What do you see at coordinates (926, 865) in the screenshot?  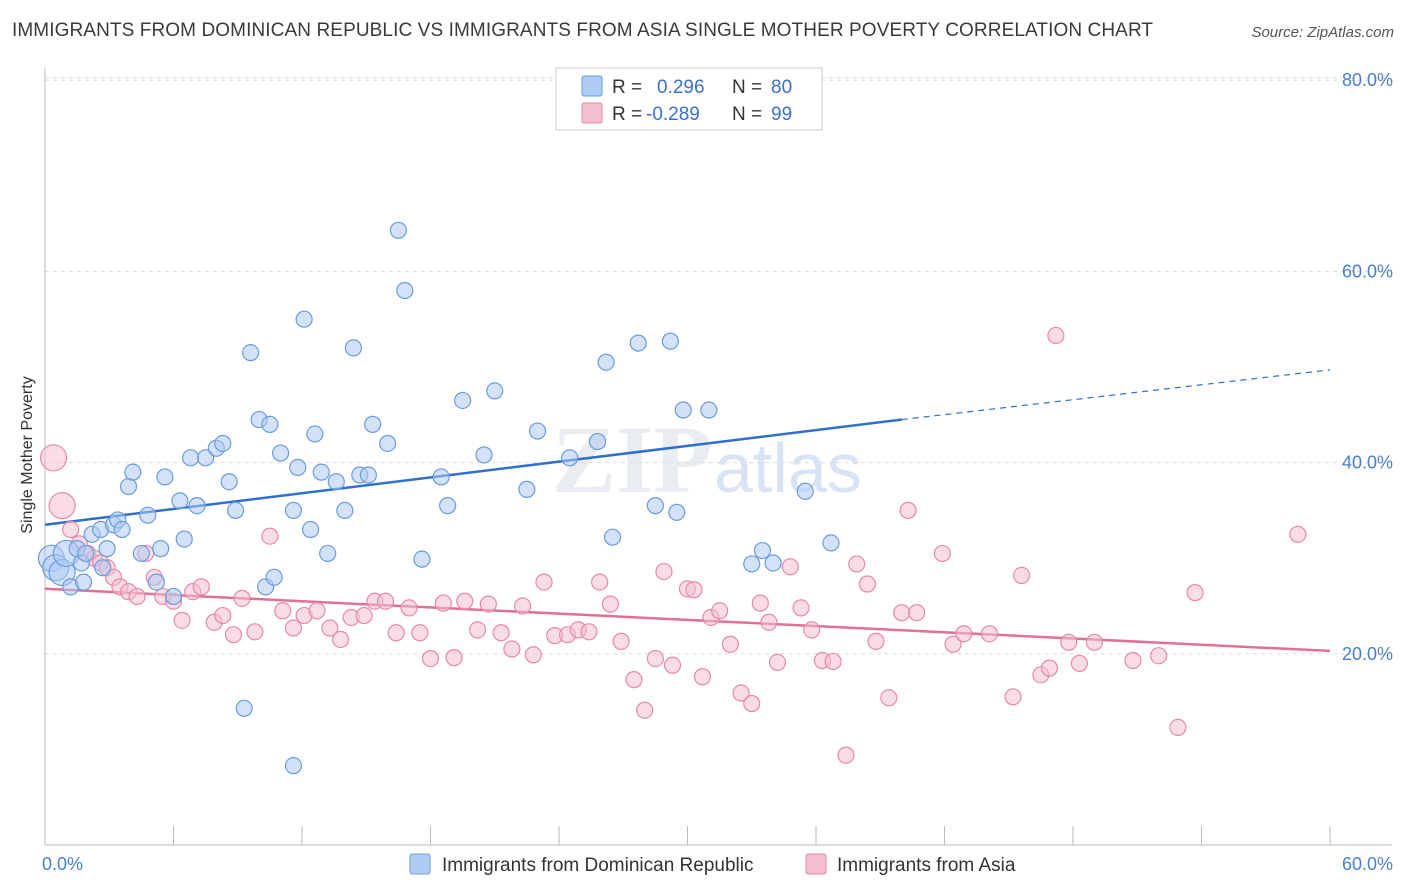 I see `bottom-legend-label-asia: Immigrants from Asia` at bounding box center [926, 865].